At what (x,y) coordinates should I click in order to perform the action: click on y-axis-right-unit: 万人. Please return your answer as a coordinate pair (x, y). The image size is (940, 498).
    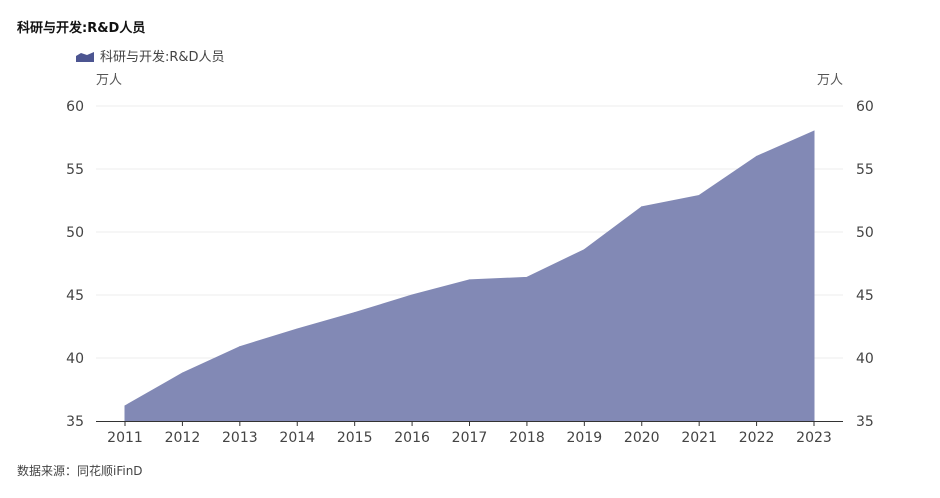
    Looking at the image, I should click on (830, 80).